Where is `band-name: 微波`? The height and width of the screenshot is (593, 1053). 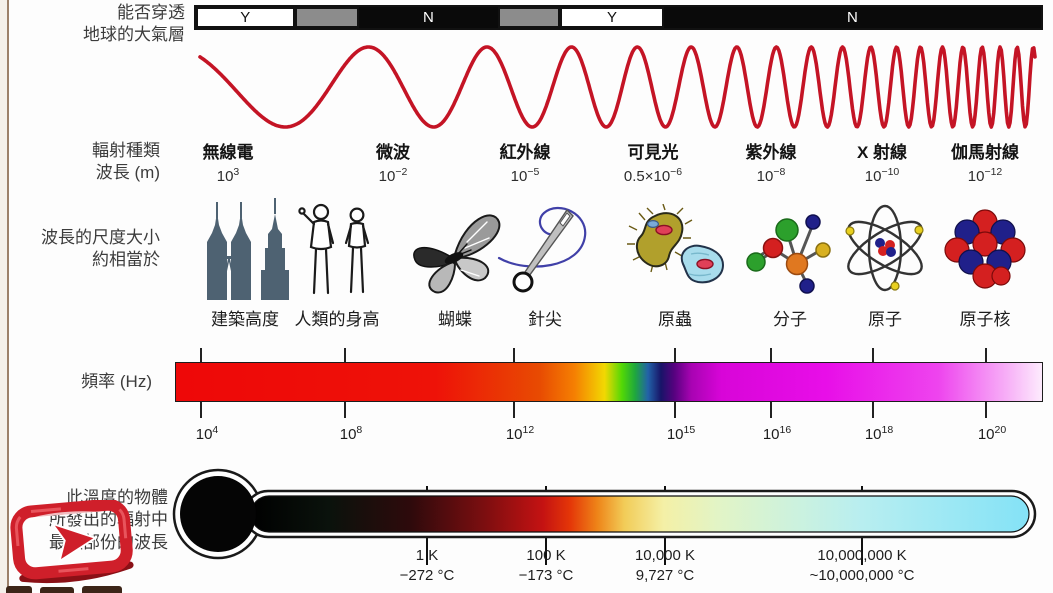 band-name: 微波 is located at coordinates (393, 152).